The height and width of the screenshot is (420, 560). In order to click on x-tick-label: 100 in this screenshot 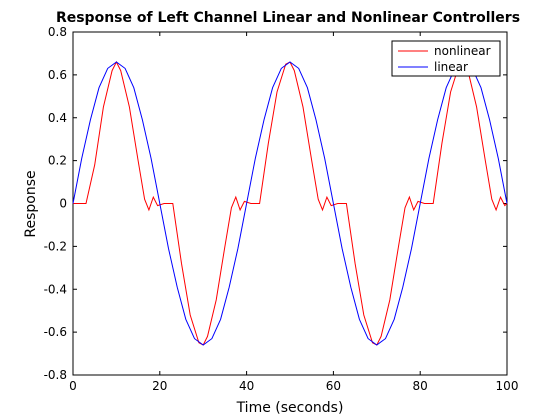, I will do `click(507, 386)`.